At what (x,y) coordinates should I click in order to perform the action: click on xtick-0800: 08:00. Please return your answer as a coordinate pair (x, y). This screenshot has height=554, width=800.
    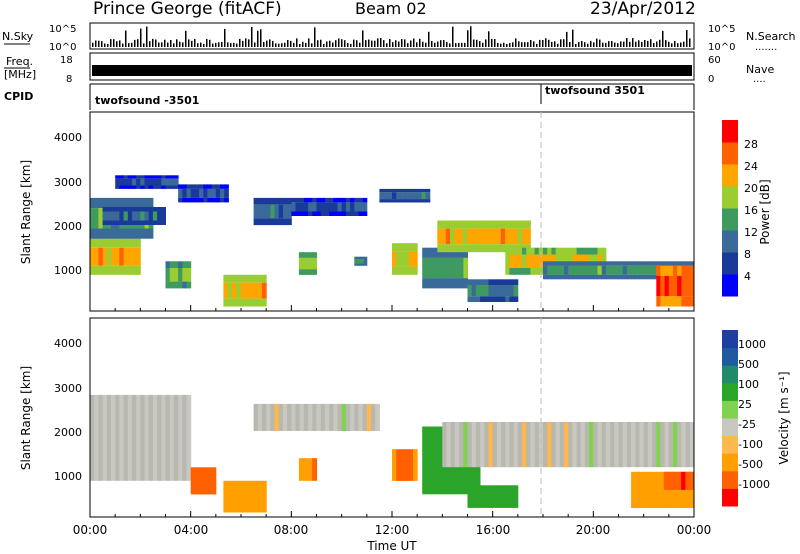
    Looking at the image, I should click on (291, 530).